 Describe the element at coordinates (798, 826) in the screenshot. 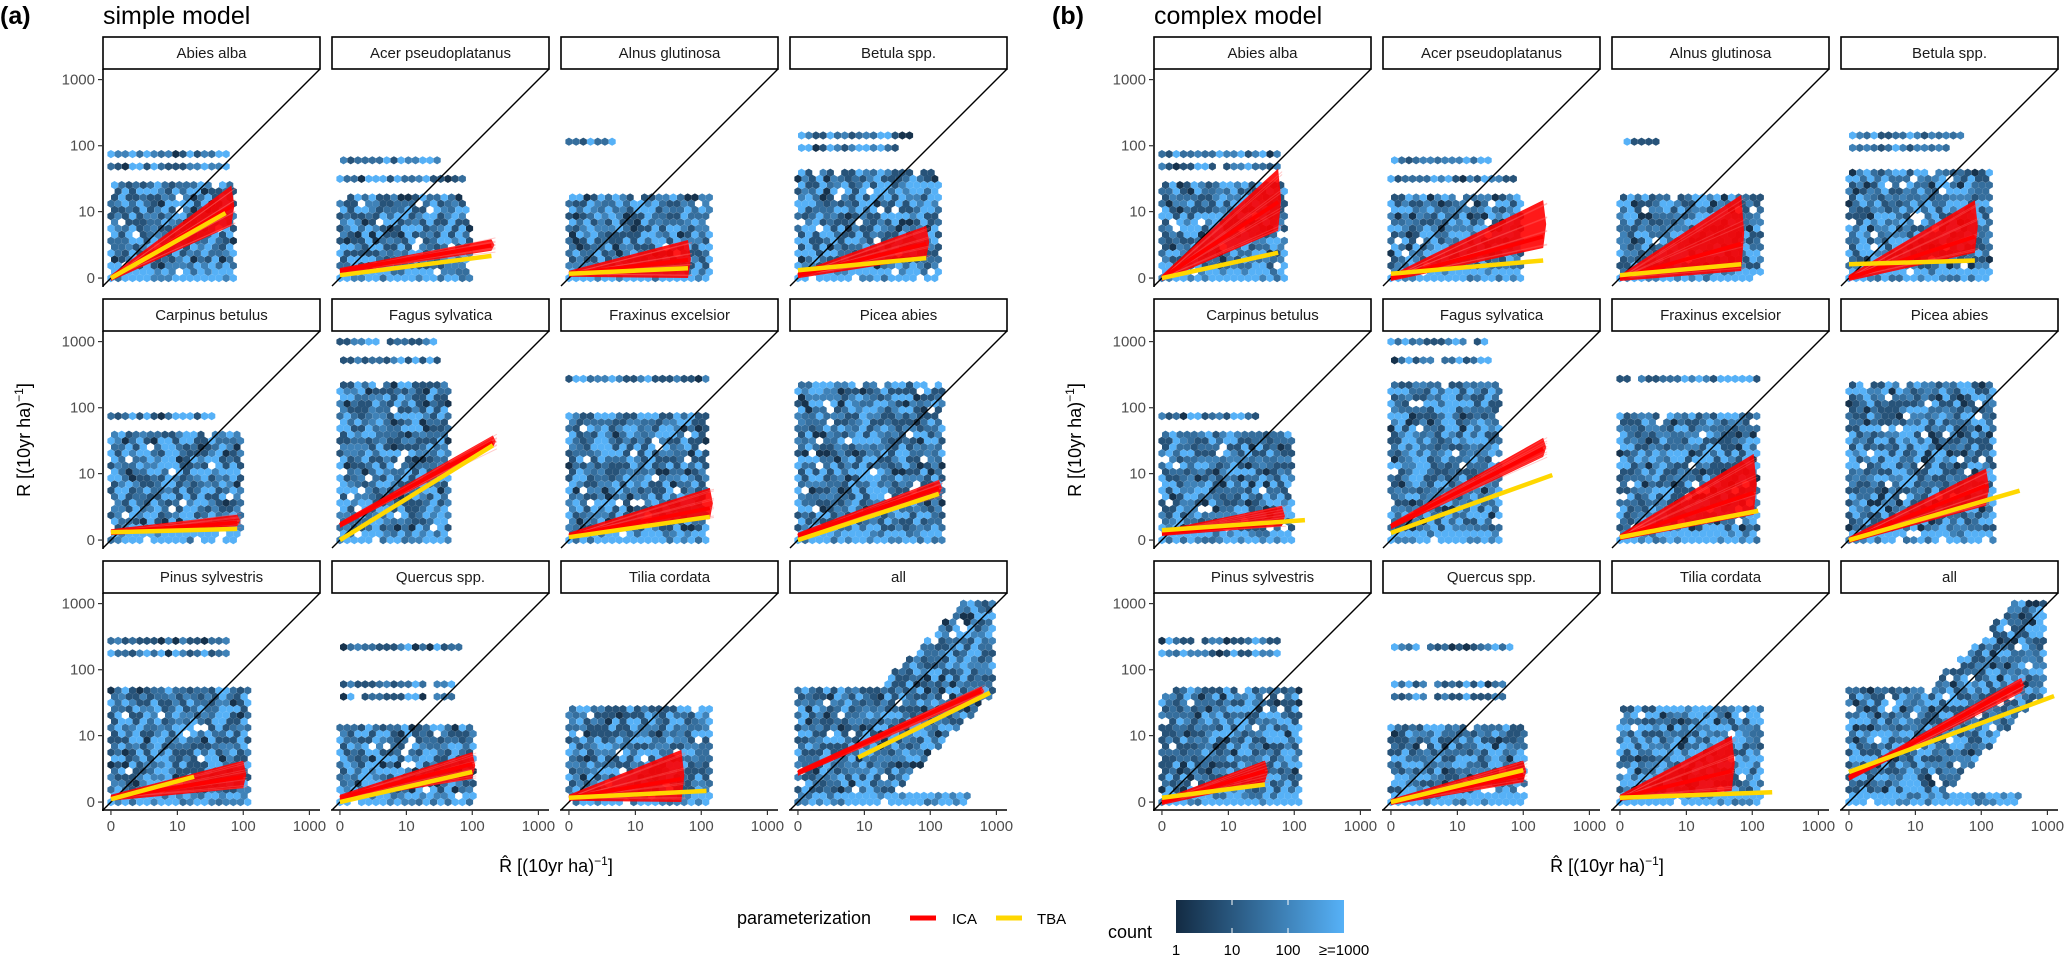

I see `x-tick-label: 0` at that location.